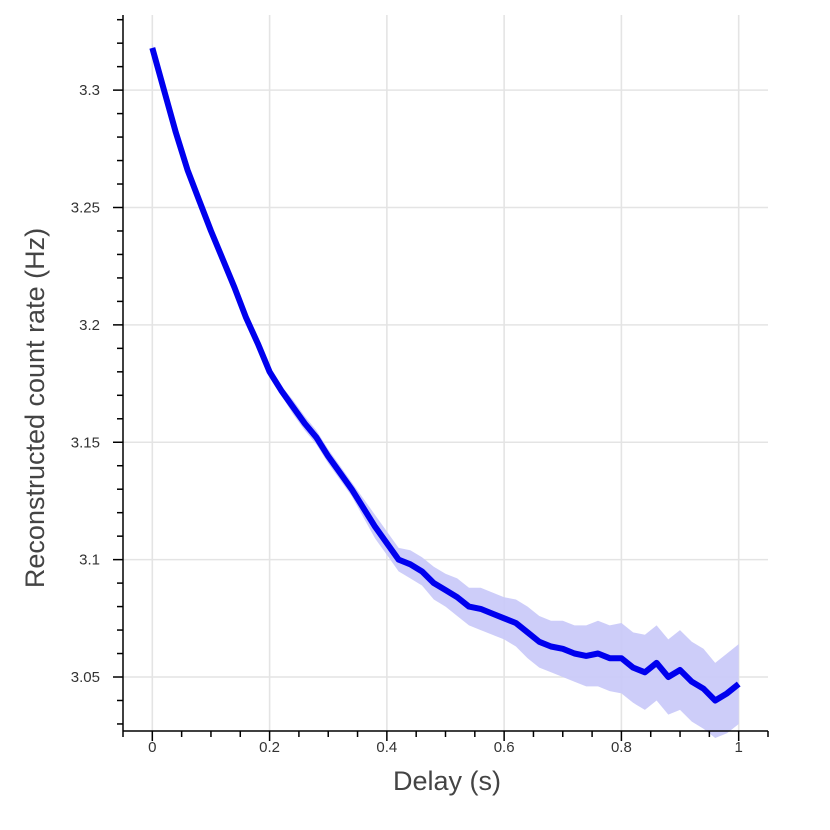 This screenshot has width=830, height=830. Describe the element at coordinates (35, 408) in the screenshot. I see `y-axis-label: Reconstructed count rate (Hz)` at that location.